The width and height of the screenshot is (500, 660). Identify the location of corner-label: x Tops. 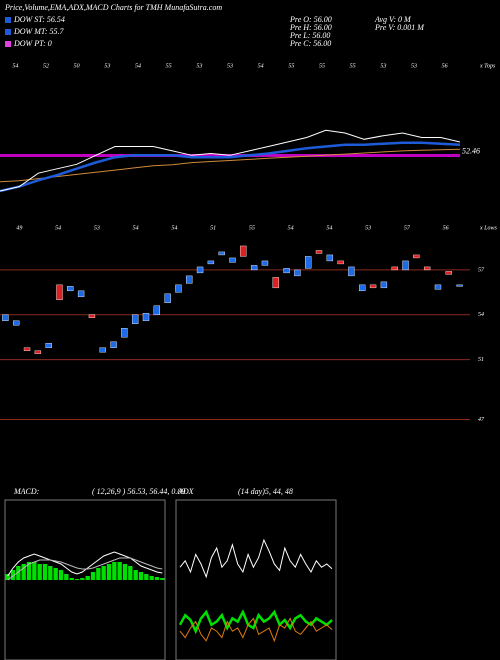
(487, 66).